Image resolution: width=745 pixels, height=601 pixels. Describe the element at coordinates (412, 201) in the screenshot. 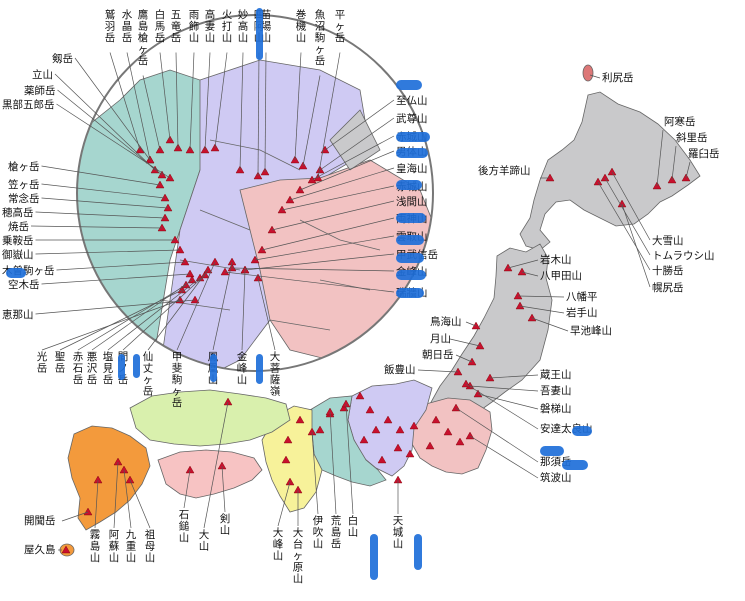

I see `label-right-6: 浅間山` at that location.